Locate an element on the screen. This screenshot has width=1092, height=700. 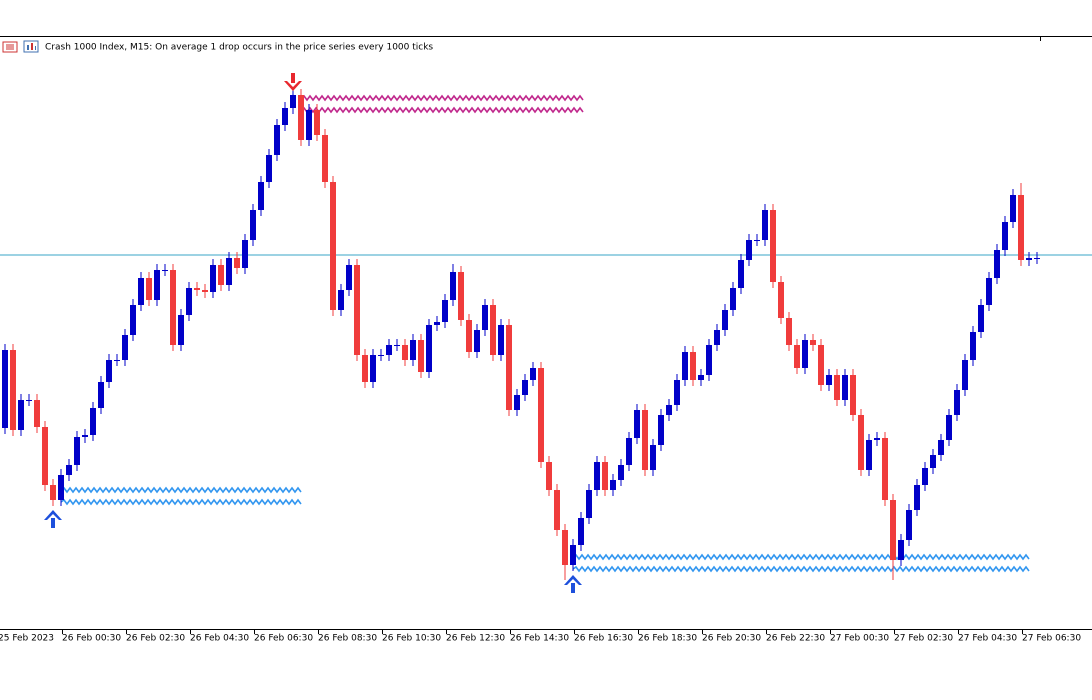
x-tick-label: 26 Feb 02:30 is located at coordinates (155, 639).